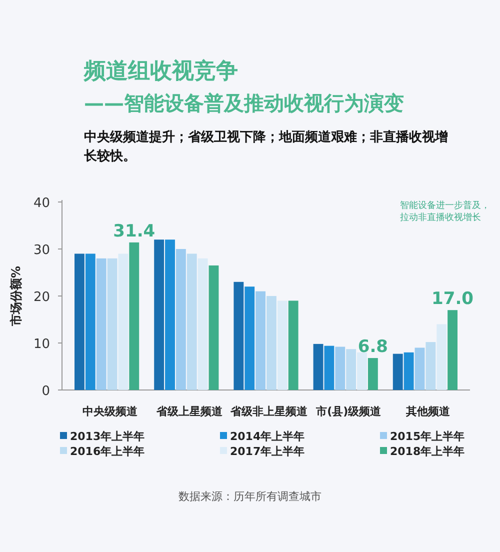  I want to click on legend-label: 2013年上半年, so click(107, 436).